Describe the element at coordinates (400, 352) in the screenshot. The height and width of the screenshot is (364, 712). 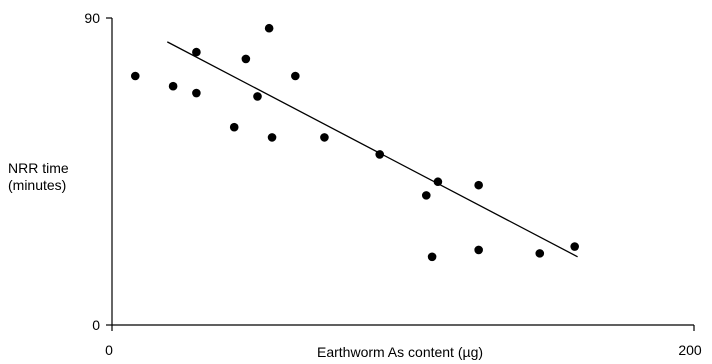
I see `x-axis-label: Earthworm As content (µg)` at that location.